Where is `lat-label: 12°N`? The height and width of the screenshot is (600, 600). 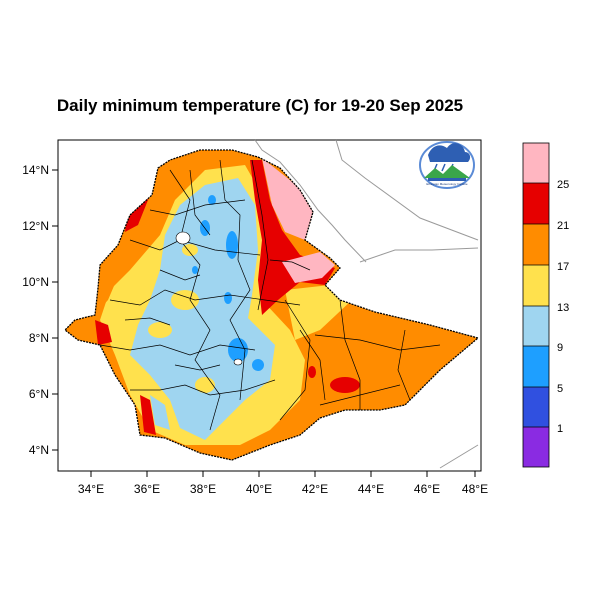
lat-label: 12°N is located at coordinates (35, 226).